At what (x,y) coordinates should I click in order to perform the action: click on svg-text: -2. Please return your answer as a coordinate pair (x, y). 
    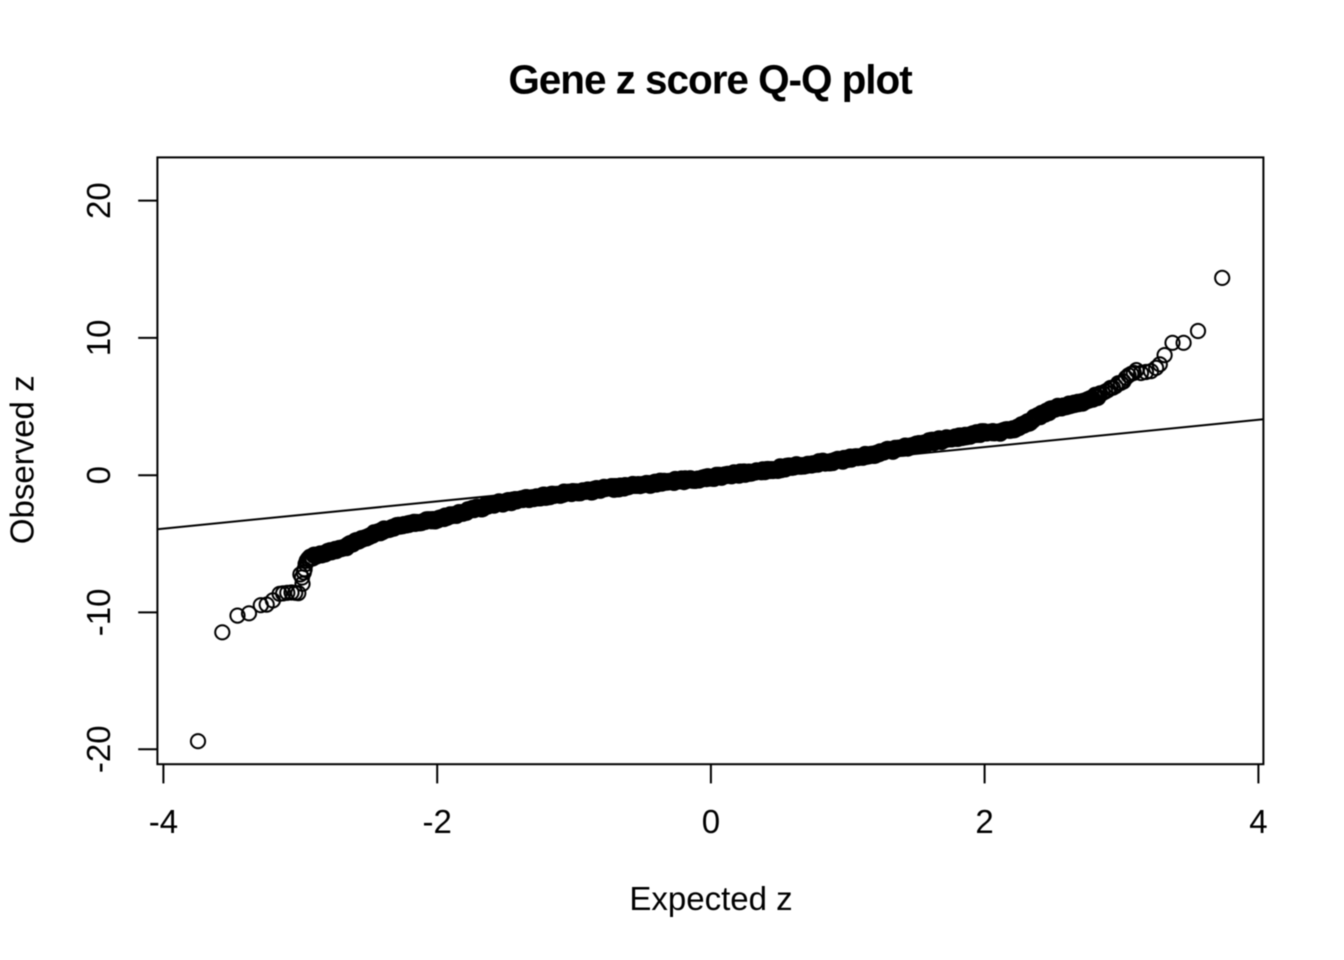
    Looking at the image, I should click on (437, 821).